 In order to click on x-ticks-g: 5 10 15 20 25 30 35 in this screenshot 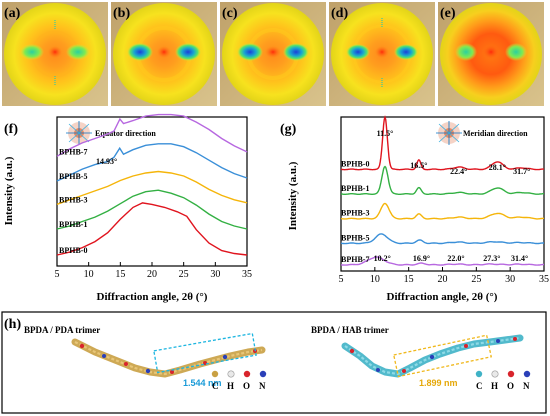, I will do `click(444, 276)`.